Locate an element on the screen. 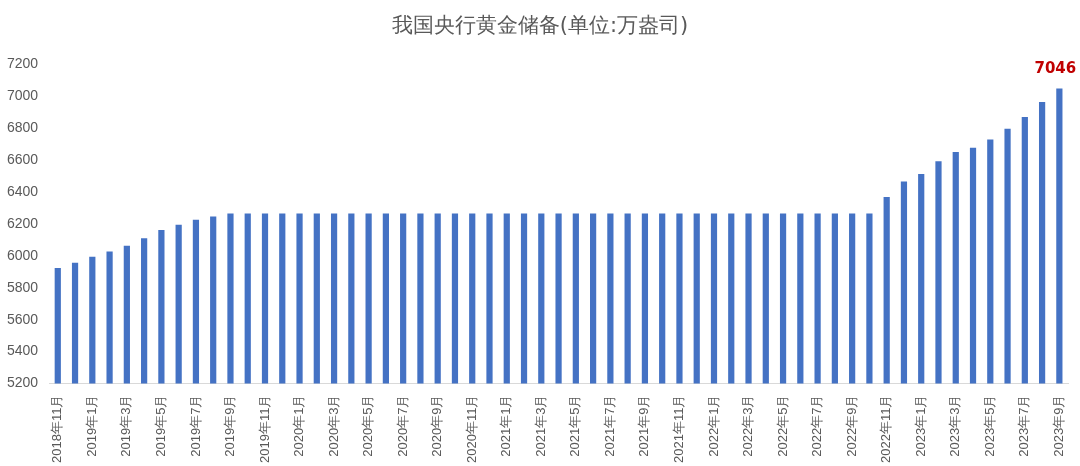 This screenshot has width=1080, height=466. y-tick-label: 7000 is located at coordinates (22, 94).